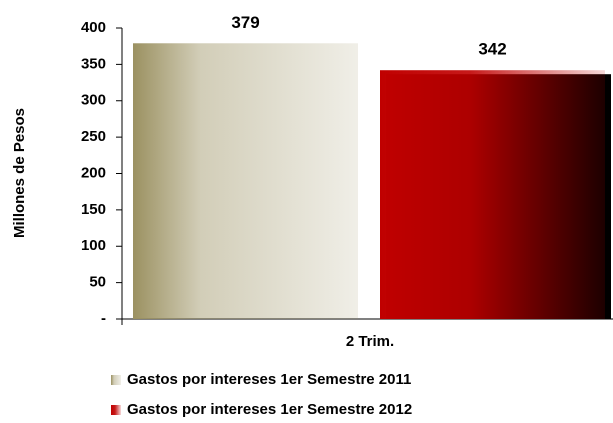 This screenshot has height=423, width=613. Describe the element at coordinates (93, 136) in the screenshot. I see `y-tick-label: 250` at that location.